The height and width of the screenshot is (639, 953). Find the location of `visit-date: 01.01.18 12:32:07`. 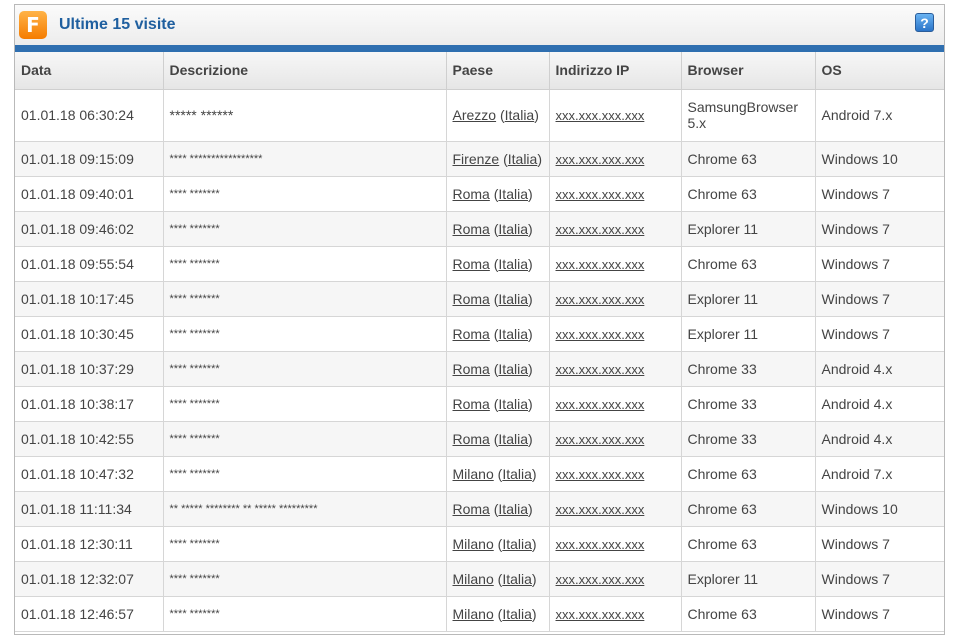

visit-date: 01.01.18 12:32:07 is located at coordinates (89, 579).